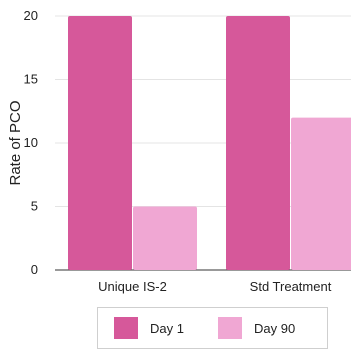 The height and width of the screenshot is (349, 351). What do you see at coordinates (34, 269) in the screenshot?
I see `y-tick-label-0: 0` at bounding box center [34, 269].